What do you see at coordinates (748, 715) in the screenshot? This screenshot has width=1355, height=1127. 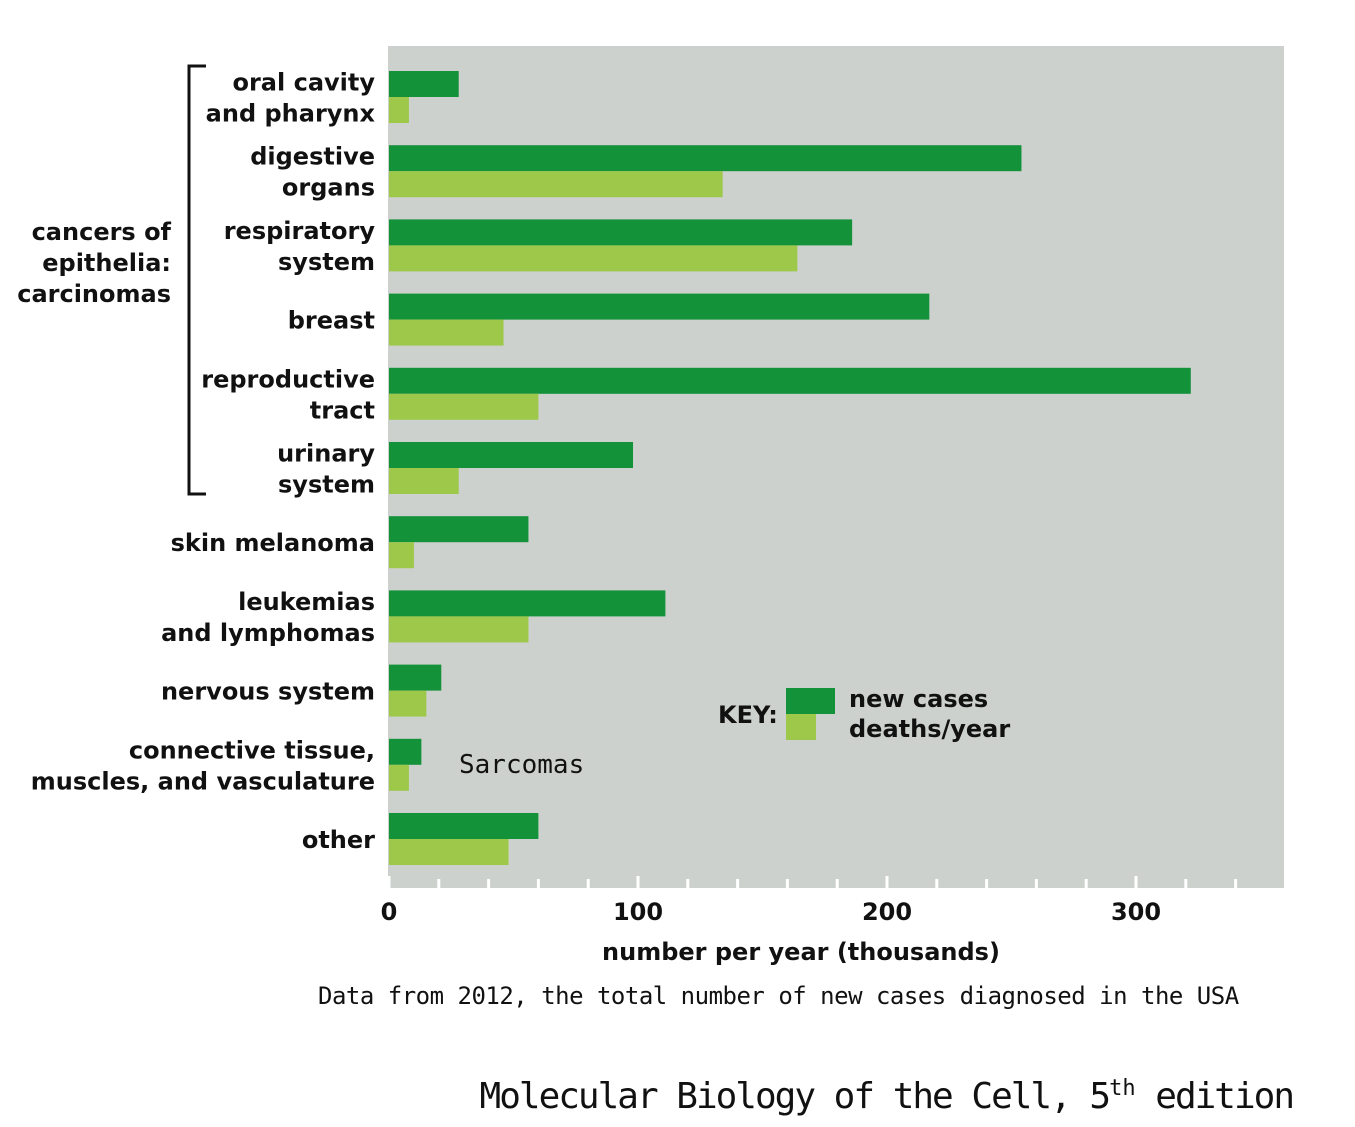 I see `legend-title: KEY:` at bounding box center [748, 715].